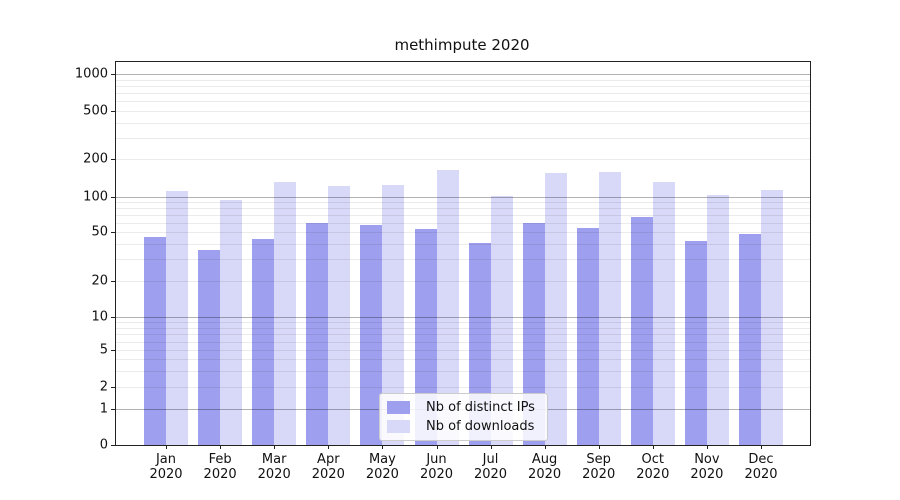  What do you see at coordinates (91, 74) in the screenshot?
I see `y-tick-label-1000: 1000` at bounding box center [91, 74].